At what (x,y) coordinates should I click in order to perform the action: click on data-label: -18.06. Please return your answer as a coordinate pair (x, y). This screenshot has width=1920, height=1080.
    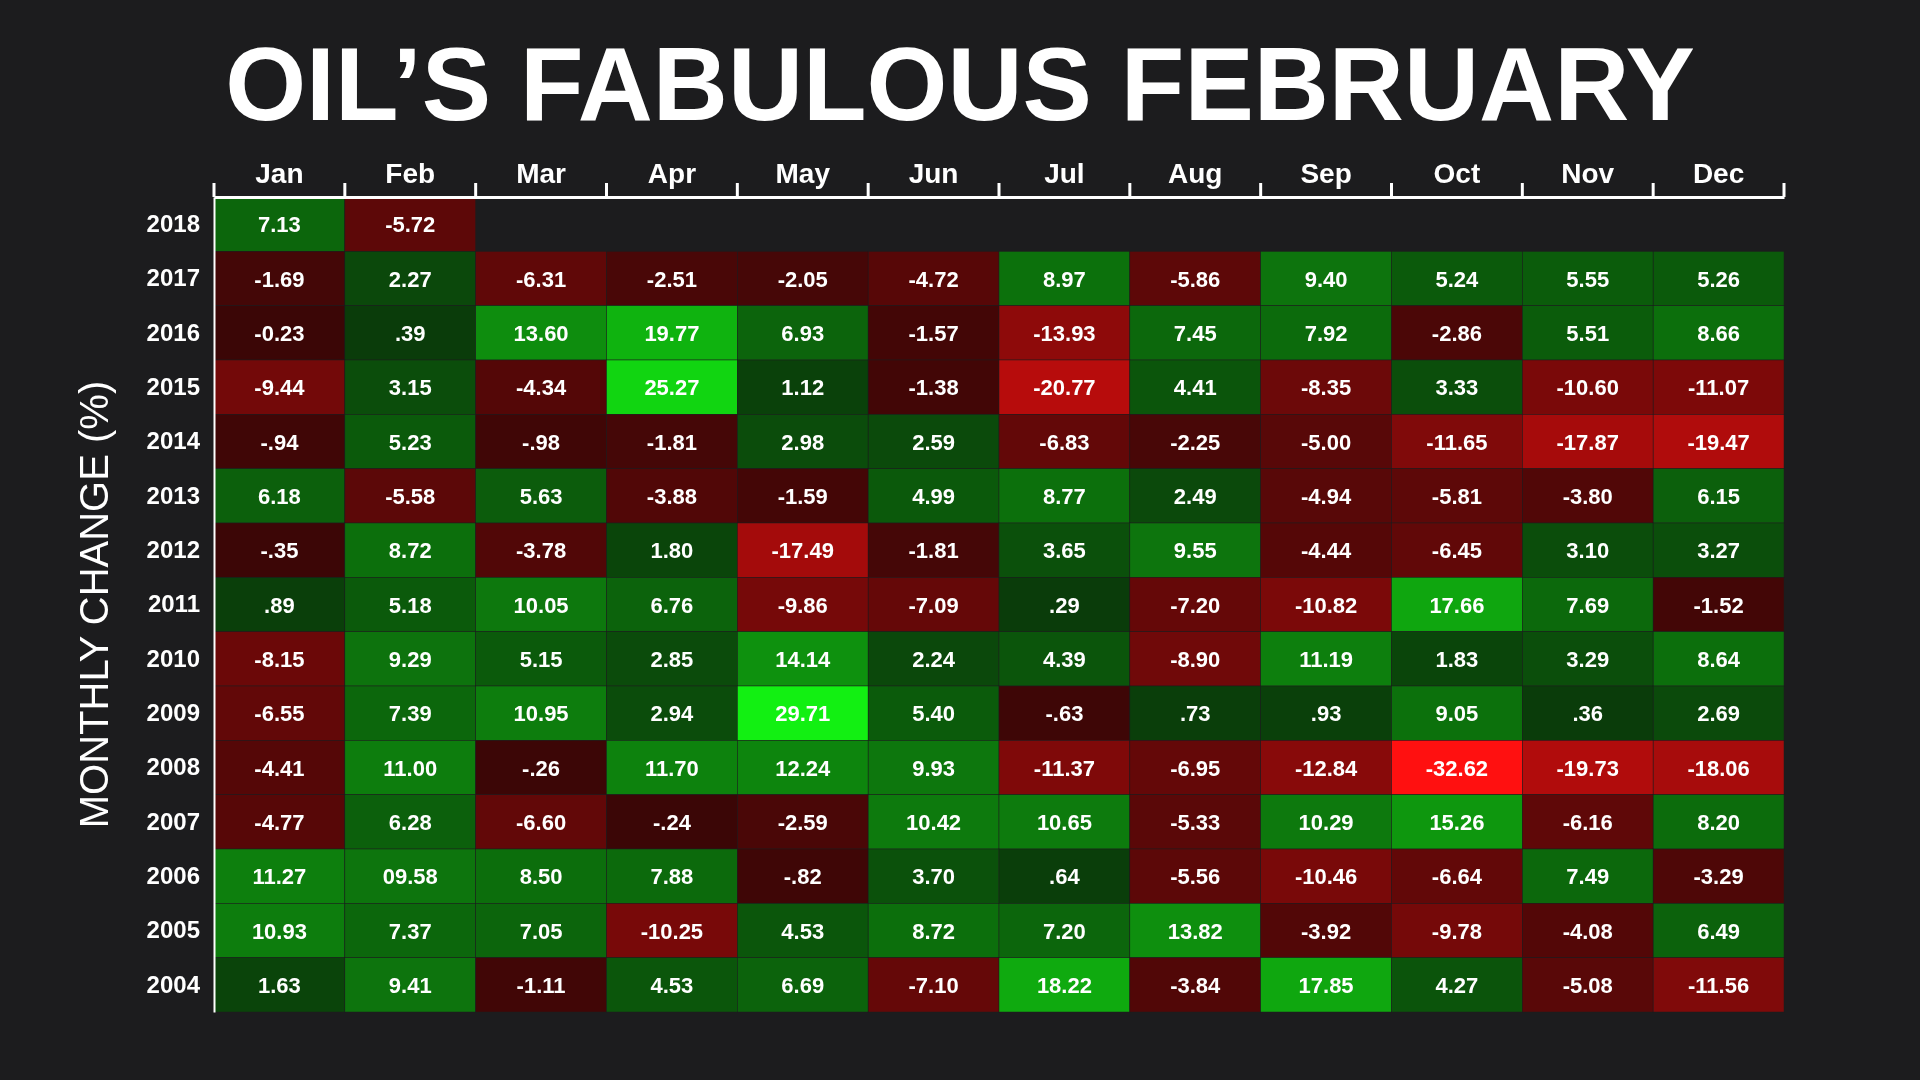
    Looking at the image, I should click on (1718, 768).